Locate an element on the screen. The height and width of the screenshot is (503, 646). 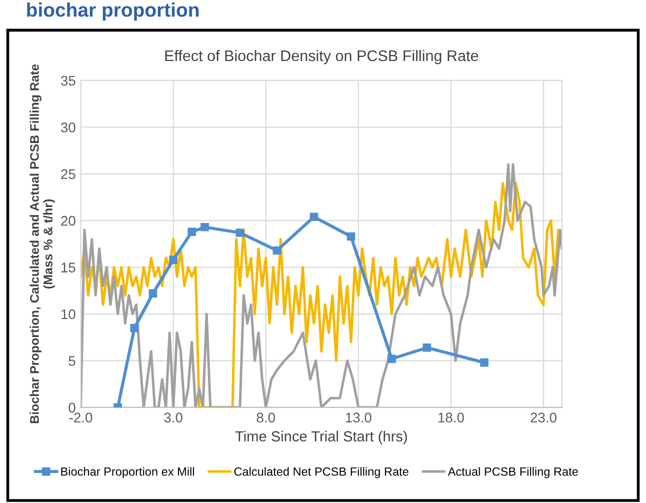
y-tick-label: 0 is located at coordinates (72, 407).